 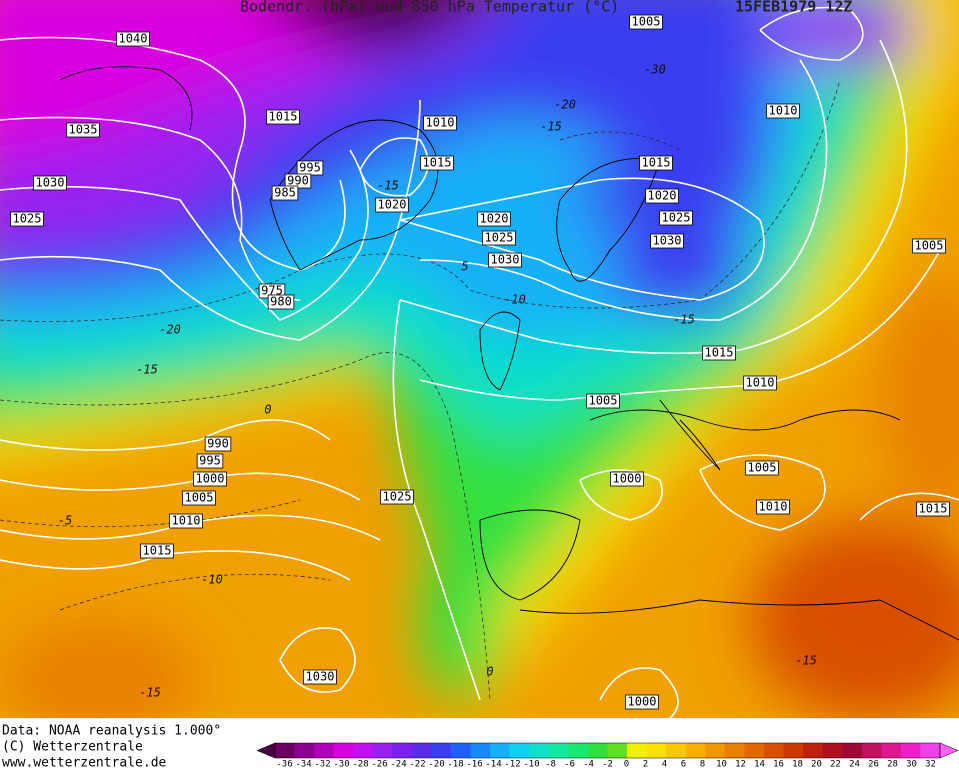 I want to click on colorbar-tick-label: -34, so click(x=303, y=765).